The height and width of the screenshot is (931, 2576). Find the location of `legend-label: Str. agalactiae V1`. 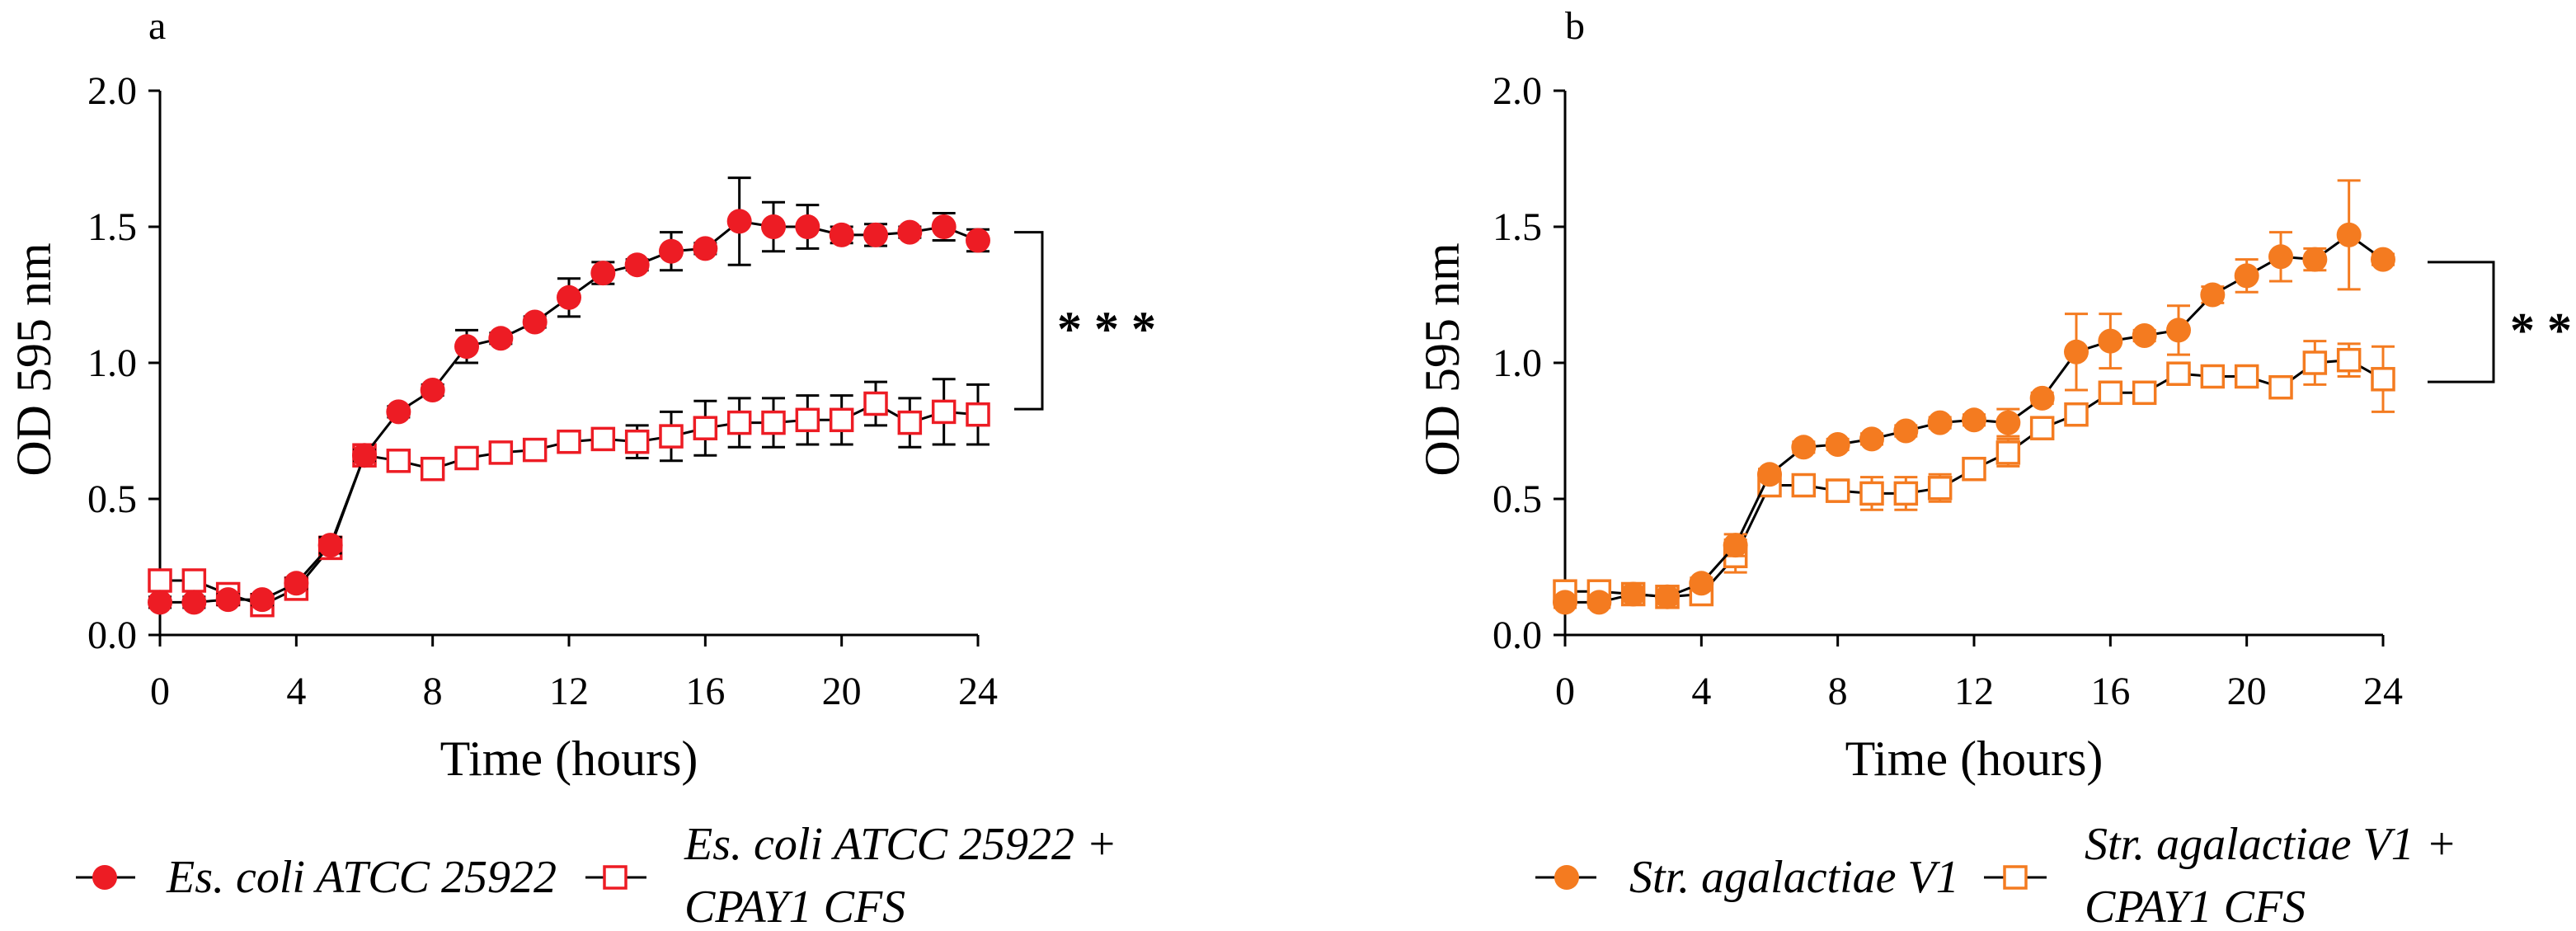

legend-label: Str. agalactiae V1 is located at coordinates (1794, 877).